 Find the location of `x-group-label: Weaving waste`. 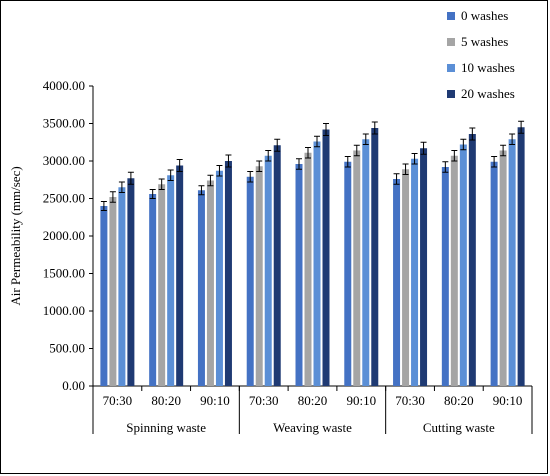

x-group-label: Weaving waste is located at coordinates (312, 427).